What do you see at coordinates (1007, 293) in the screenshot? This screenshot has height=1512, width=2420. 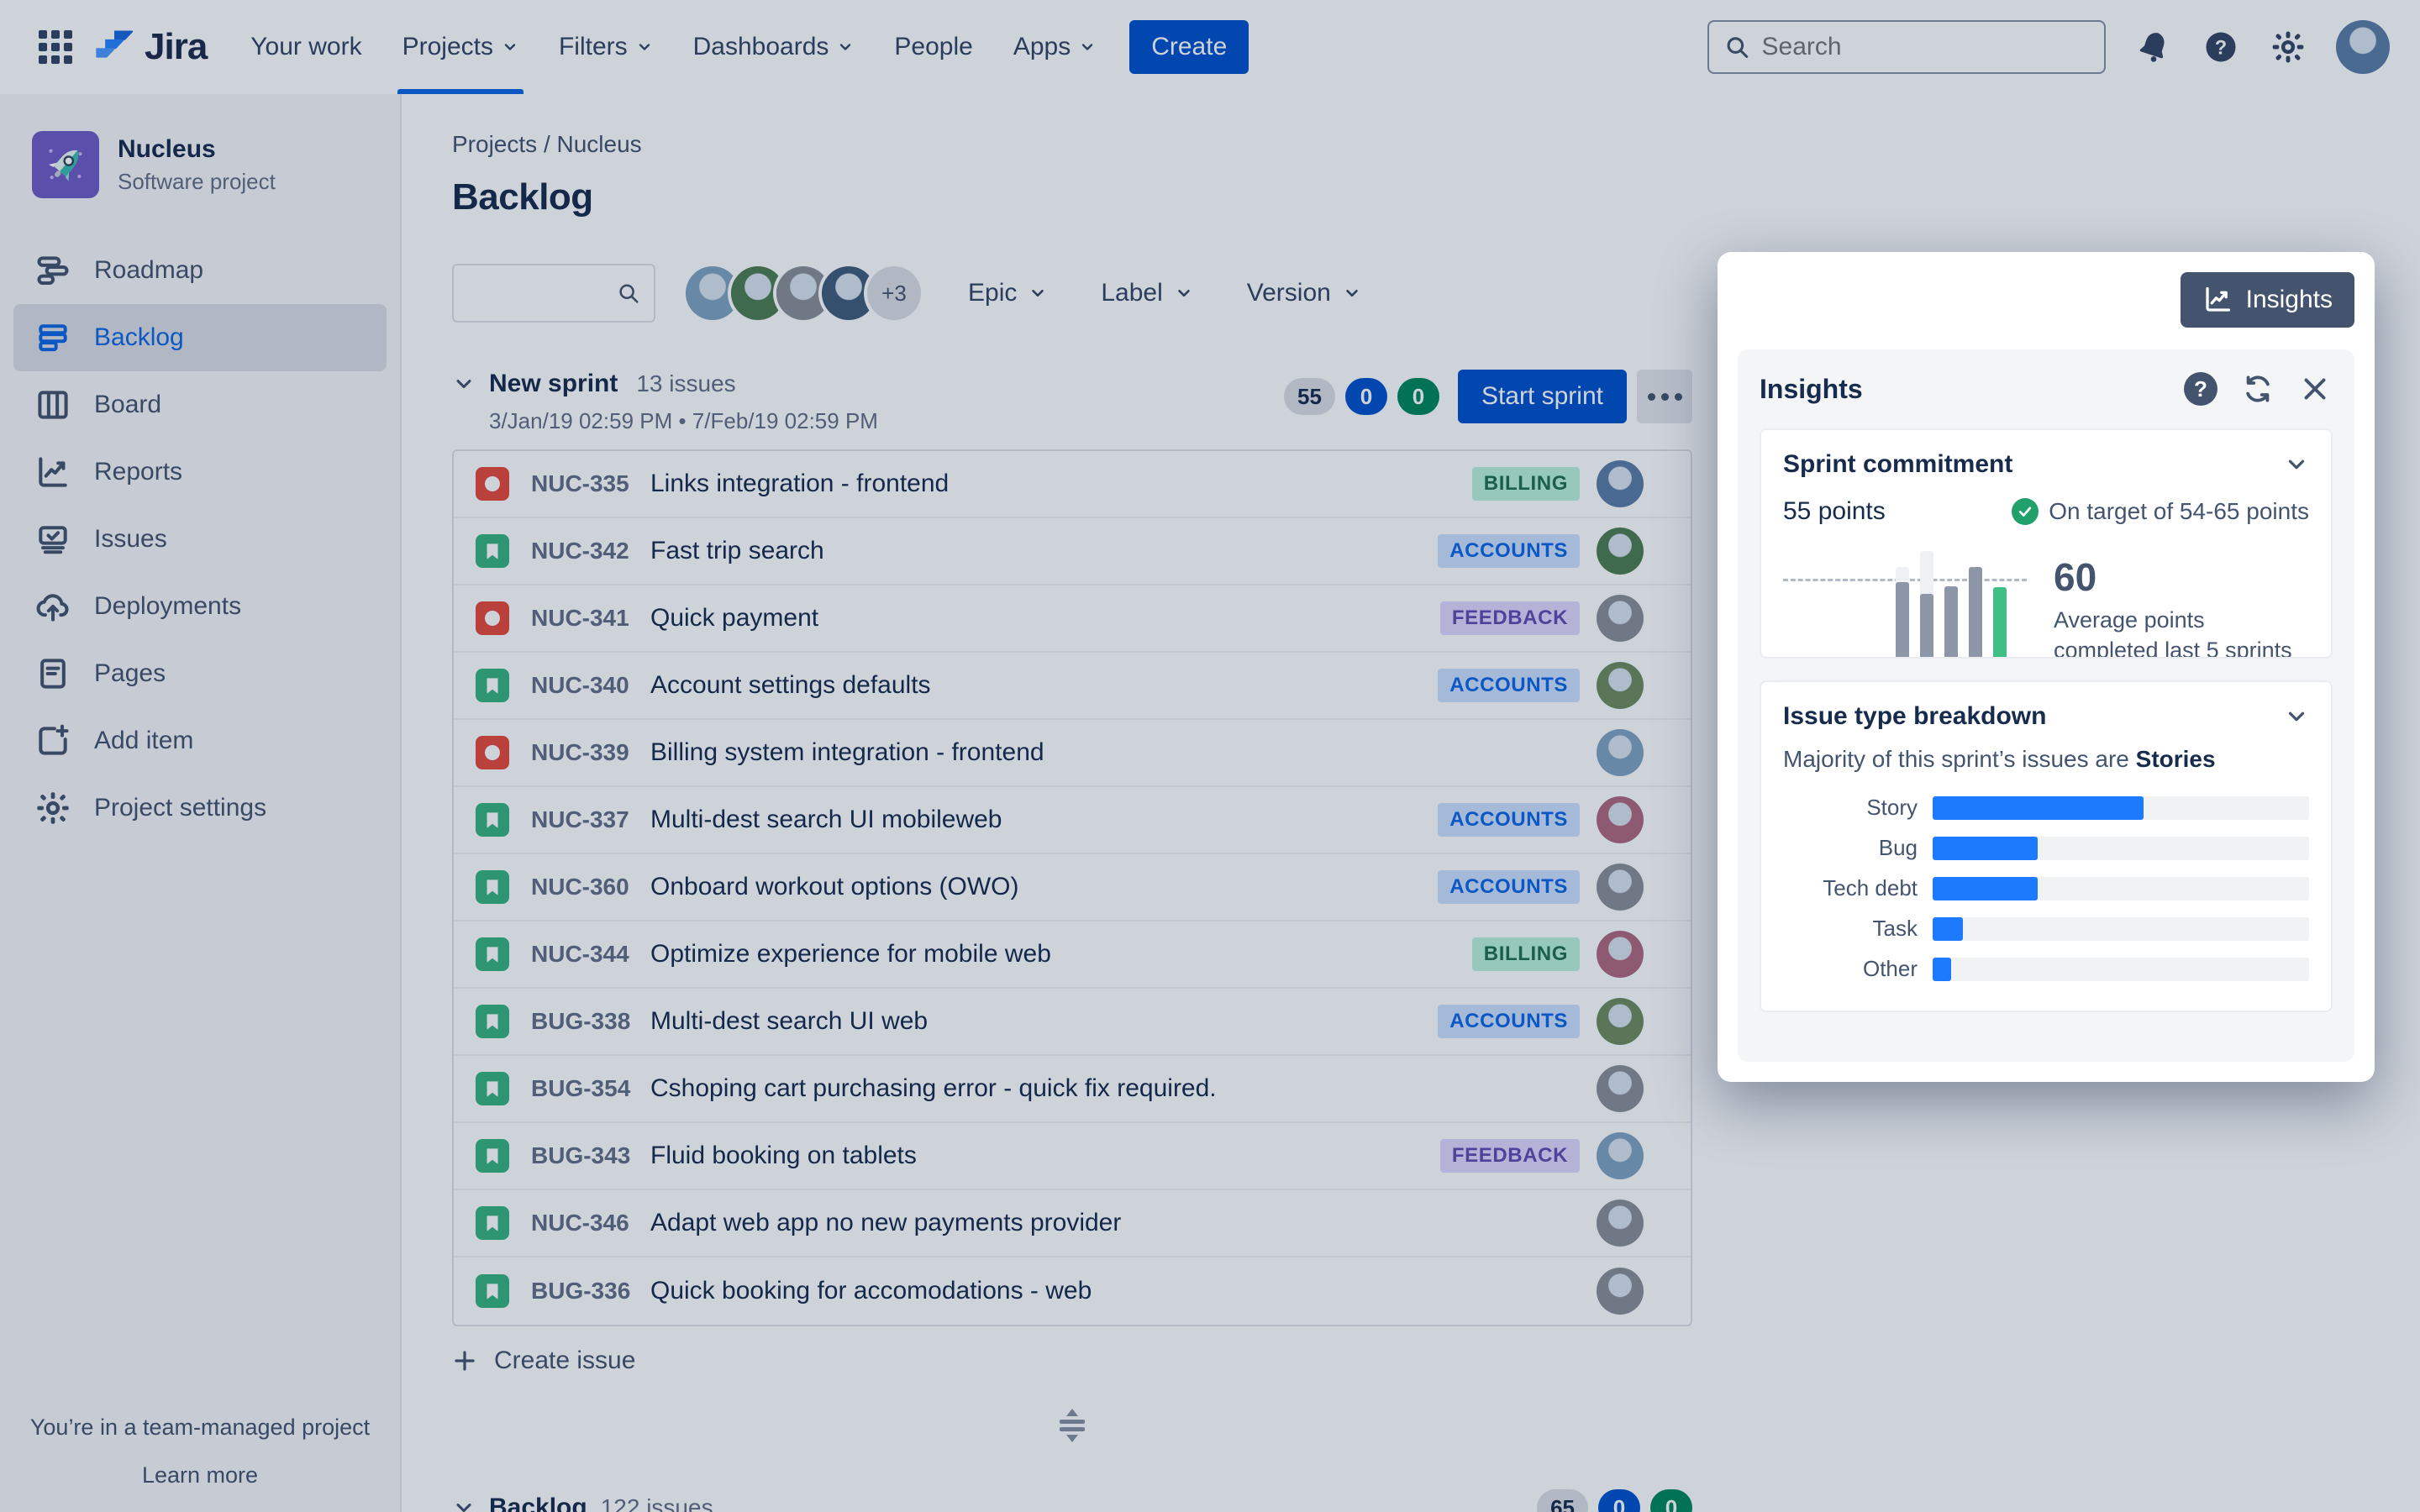 I see `filter-dropdown-epic: Epic` at bounding box center [1007, 293].